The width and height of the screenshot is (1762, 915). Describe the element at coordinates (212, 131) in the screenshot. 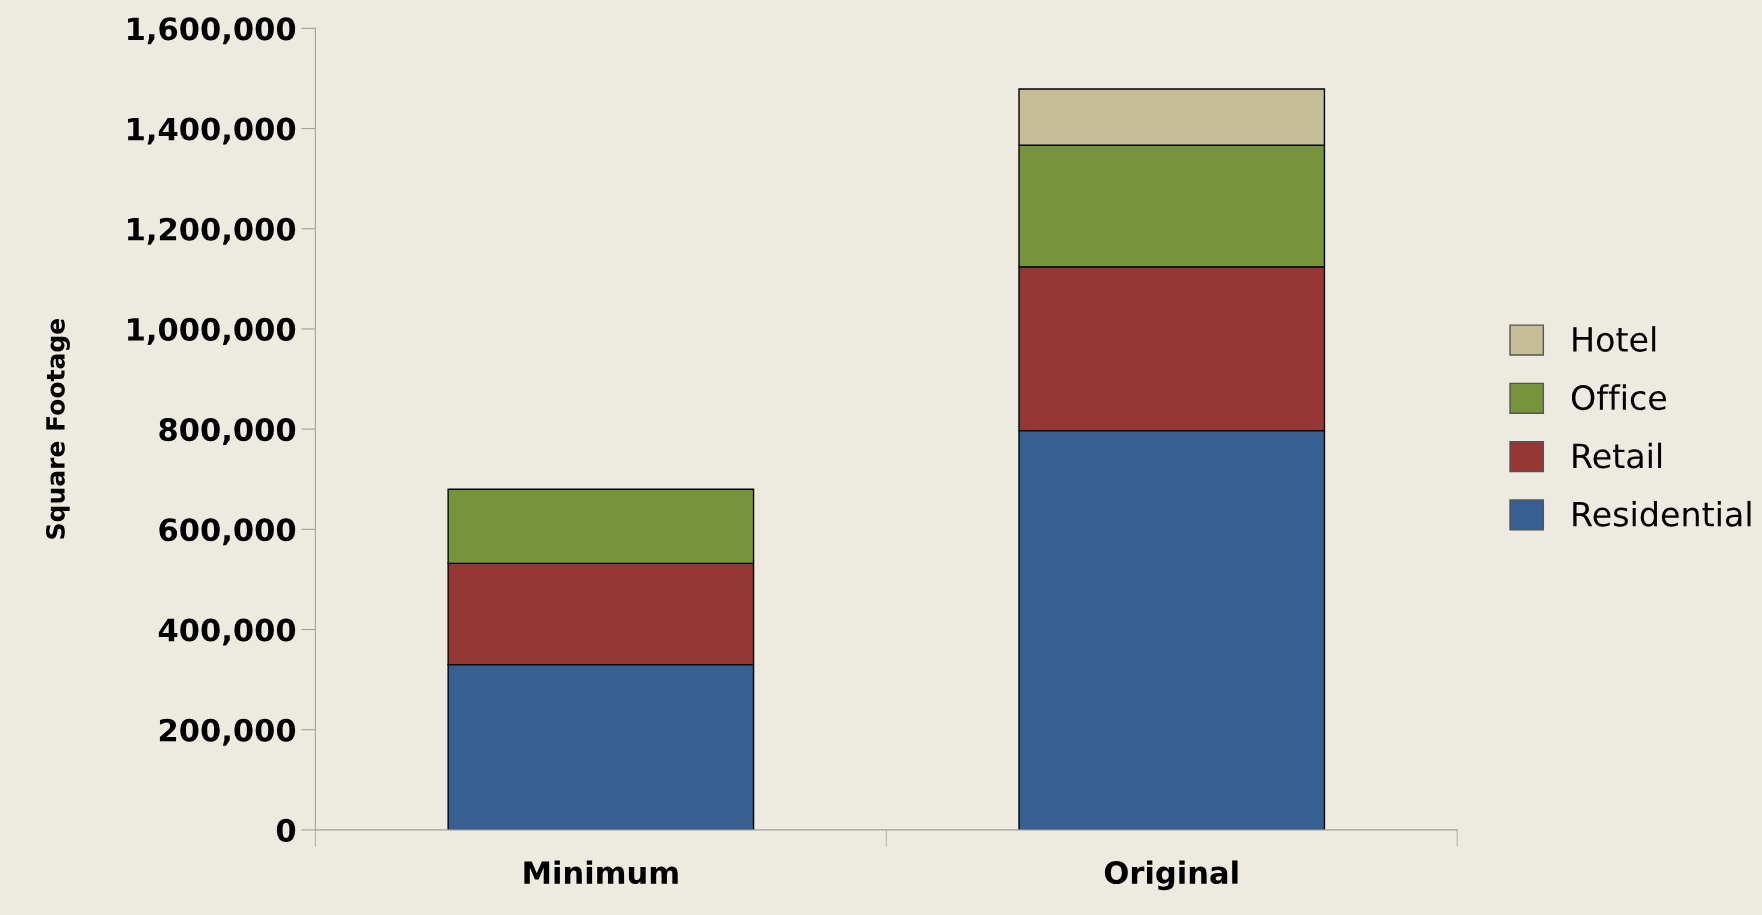

I see `y-tick-label: 1,400,000` at that location.